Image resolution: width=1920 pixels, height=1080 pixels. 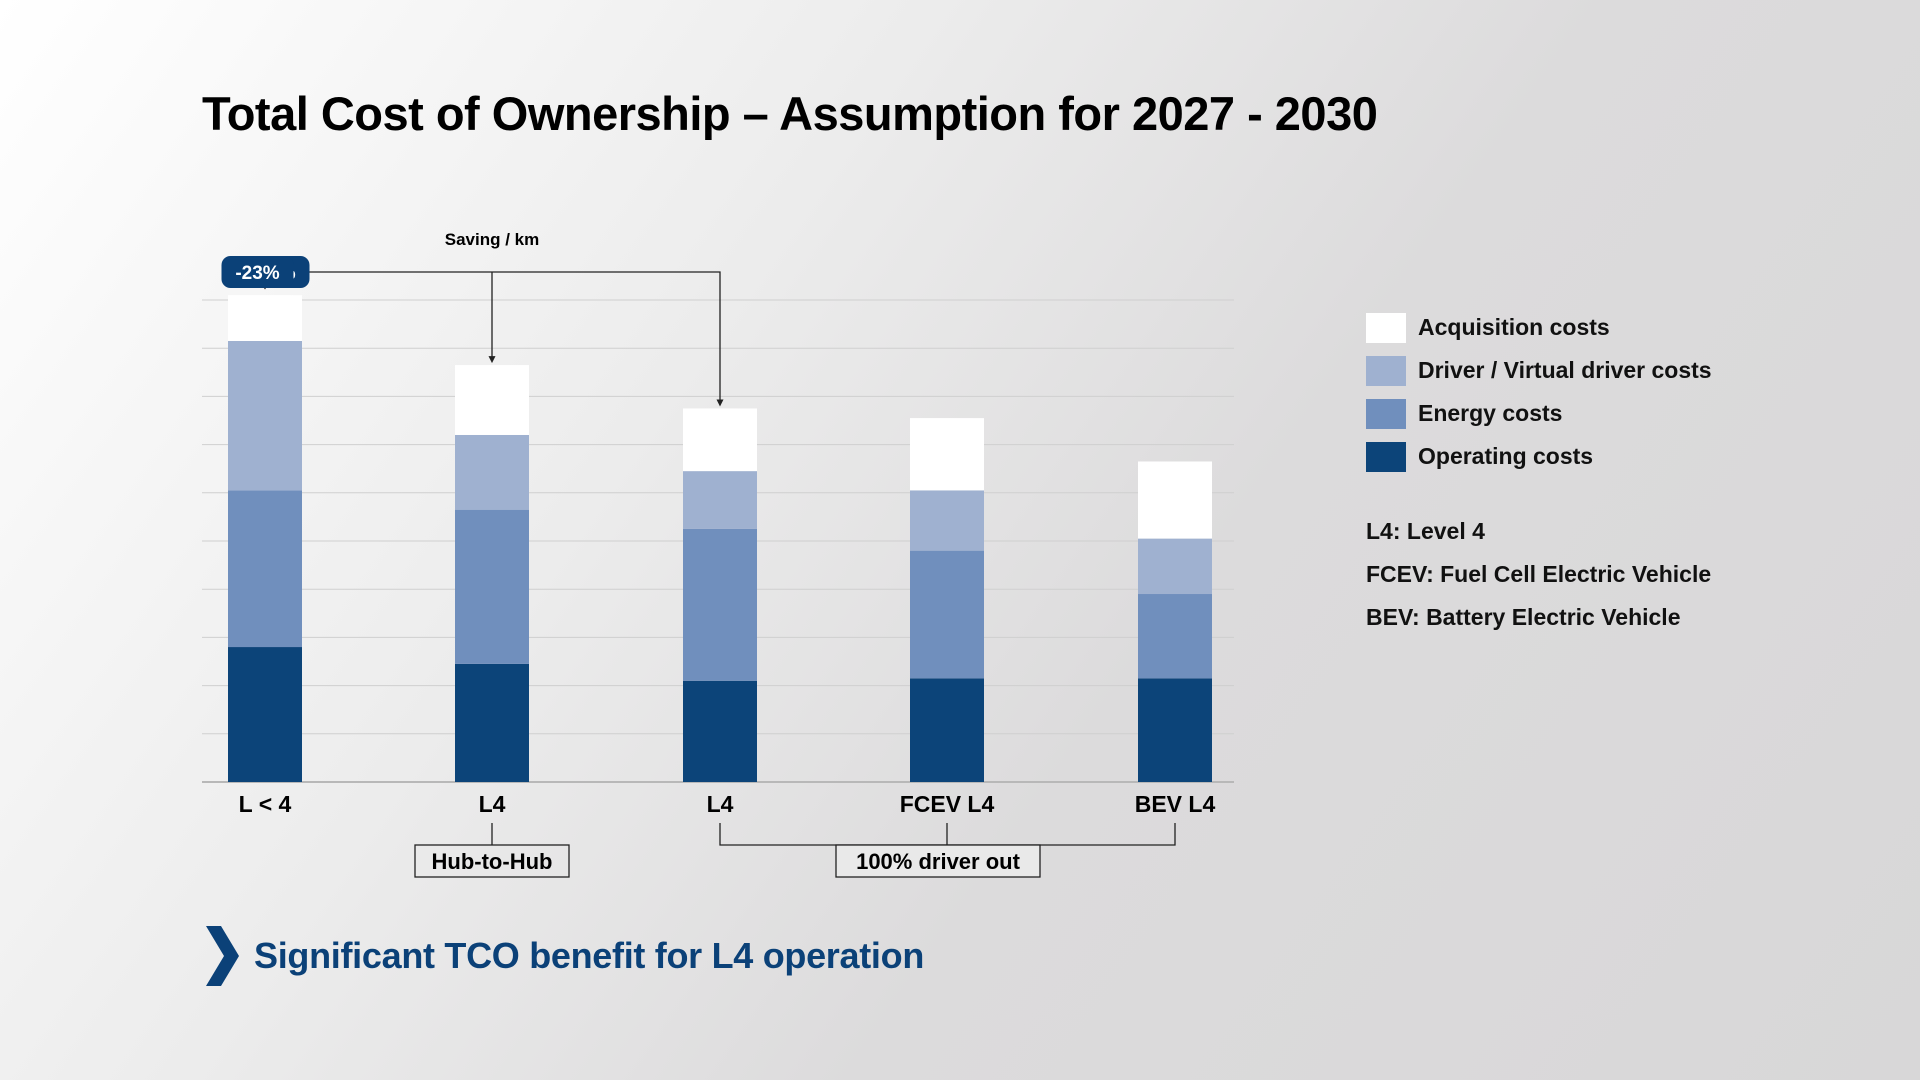 I want to click on legend-label-operating: Operating costs, so click(x=1506, y=456).